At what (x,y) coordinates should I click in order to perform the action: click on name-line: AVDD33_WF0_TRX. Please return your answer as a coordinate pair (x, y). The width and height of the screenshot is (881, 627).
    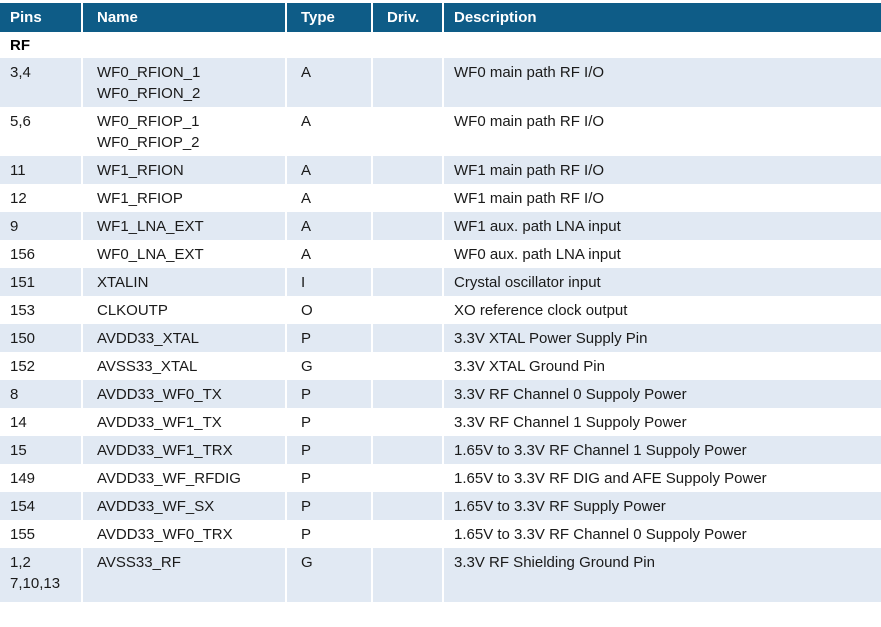
    Looking at the image, I should click on (165, 534).